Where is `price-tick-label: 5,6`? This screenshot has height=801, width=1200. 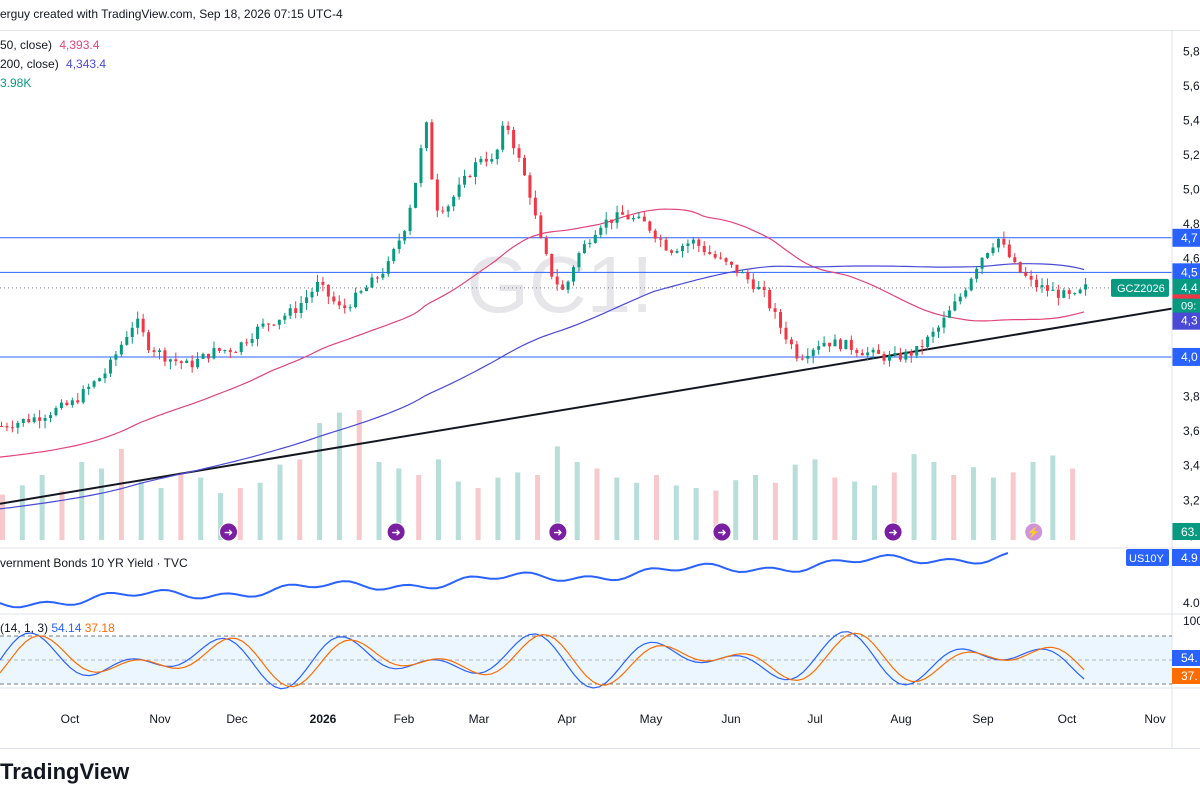 price-tick-label: 5,6 is located at coordinates (1191, 86).